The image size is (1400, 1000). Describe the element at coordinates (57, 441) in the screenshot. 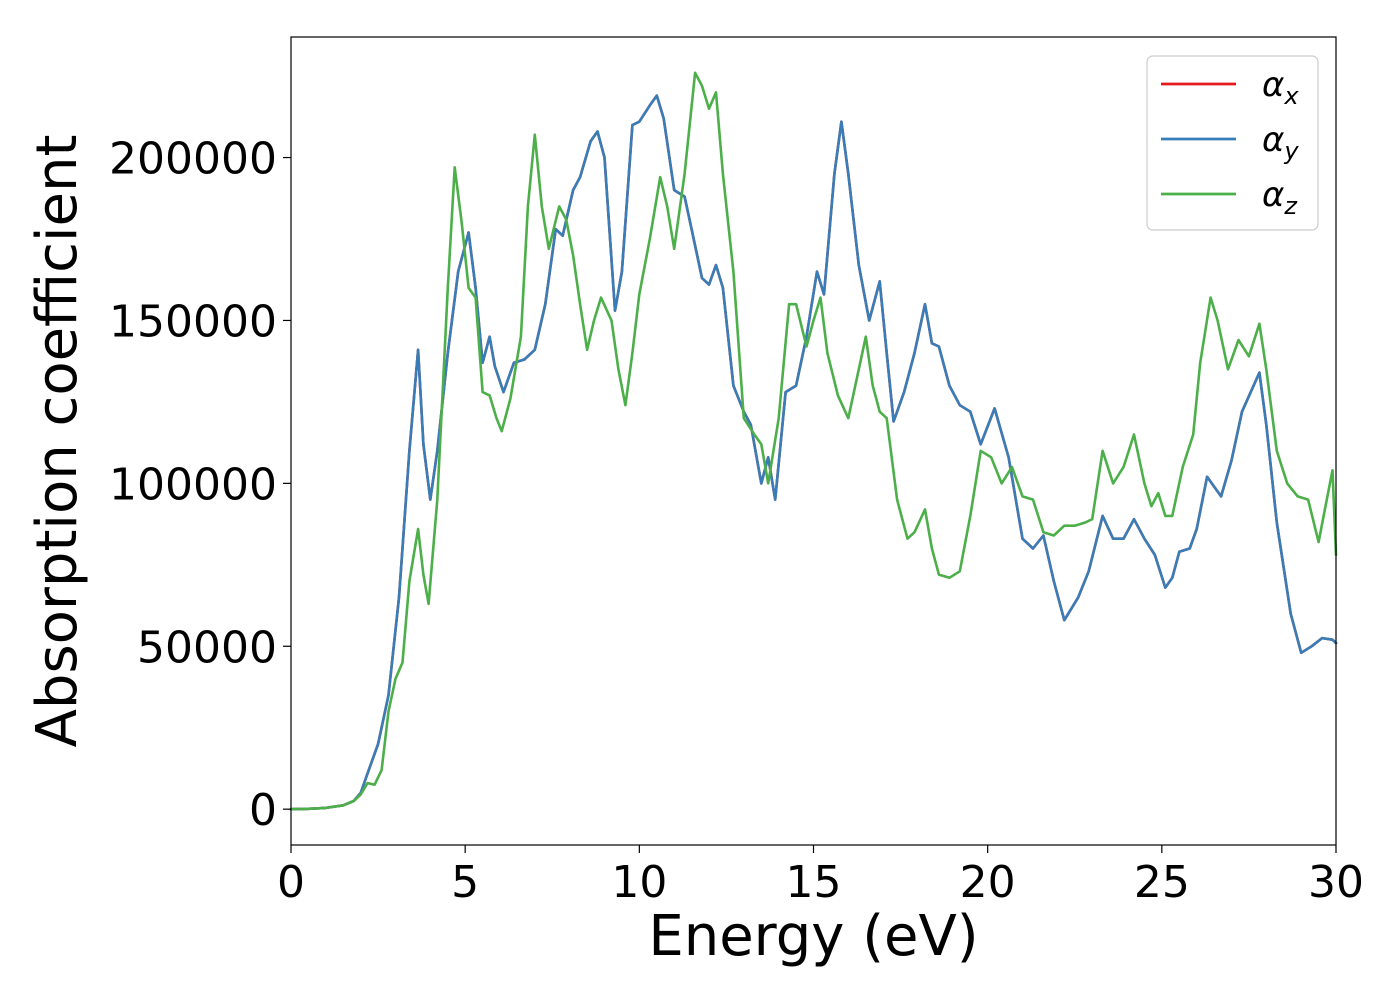

I see `y-axis-title: Absorption coefficient` at that location.